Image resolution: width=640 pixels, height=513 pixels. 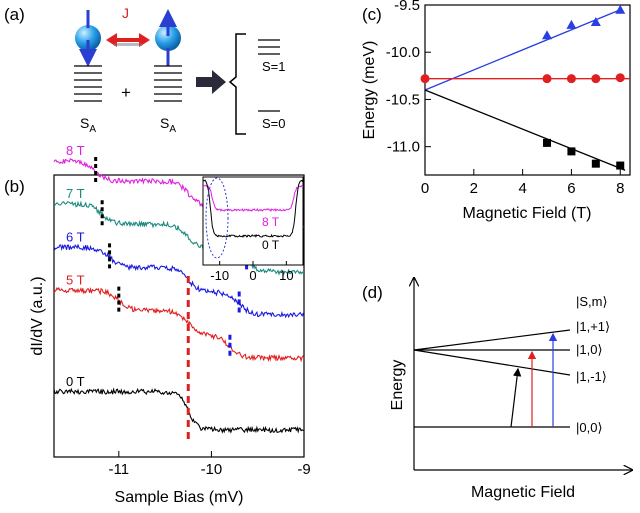 What do you see at coordinates (303, 469) in the screenshot?
I see `xtick-label-b-2: -9` at bounding box center [303, 469].